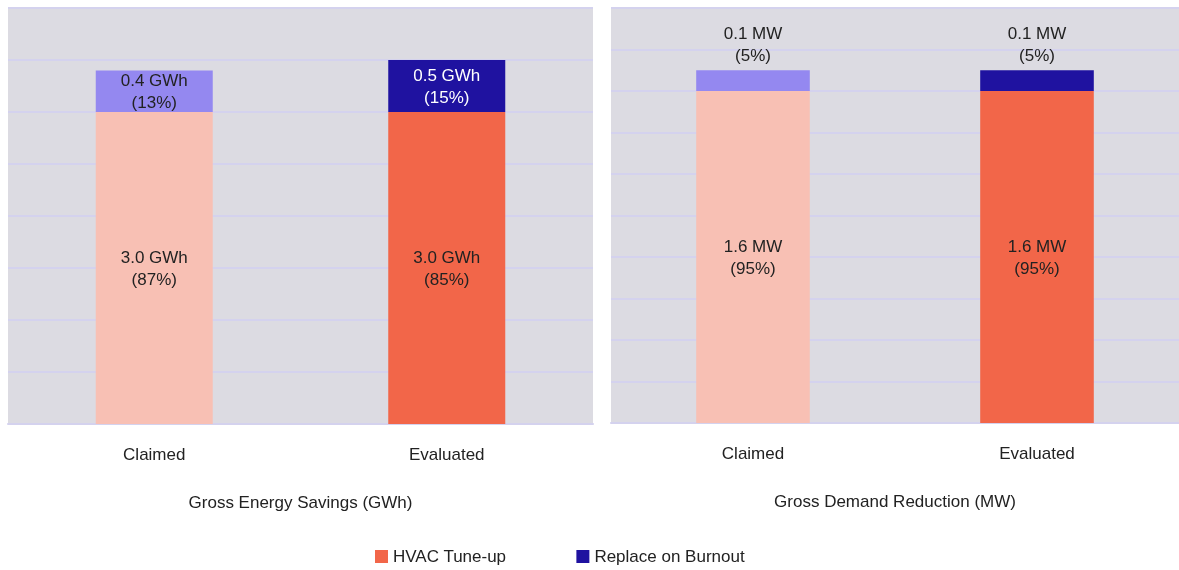 The image size is (1179, 570). What do you see at coordinates (447, 268) in the screenshot?
I see `data-label: 3.0 GWh (85%)` at bounding box center [447, 268].